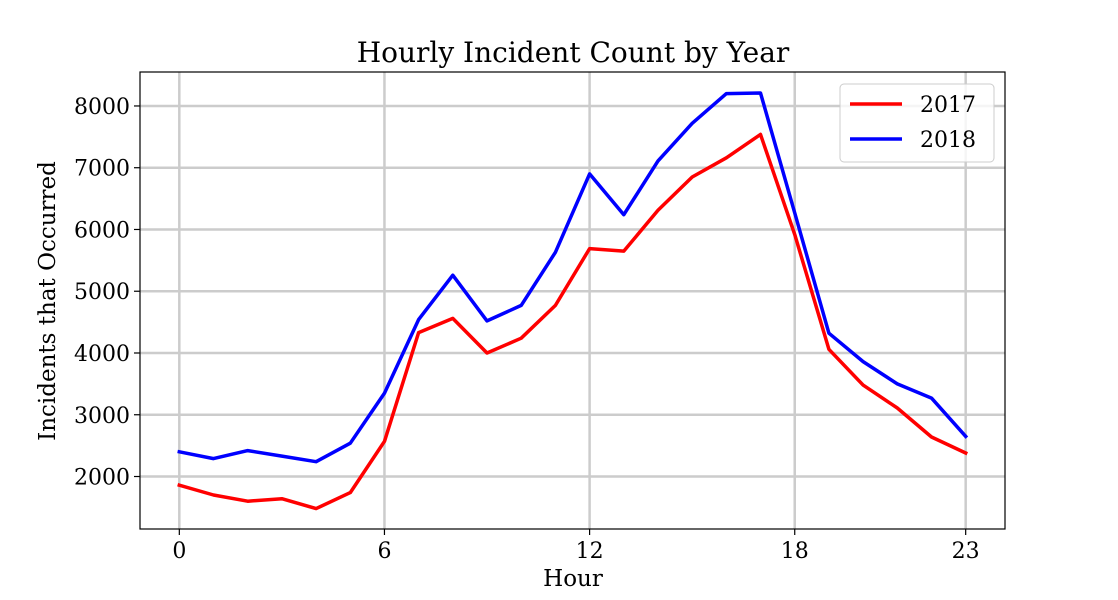 Image resolution: width=1118 pixels, height=600 pixels. I want to click on x-tick-label: 12, so click(590, 551).